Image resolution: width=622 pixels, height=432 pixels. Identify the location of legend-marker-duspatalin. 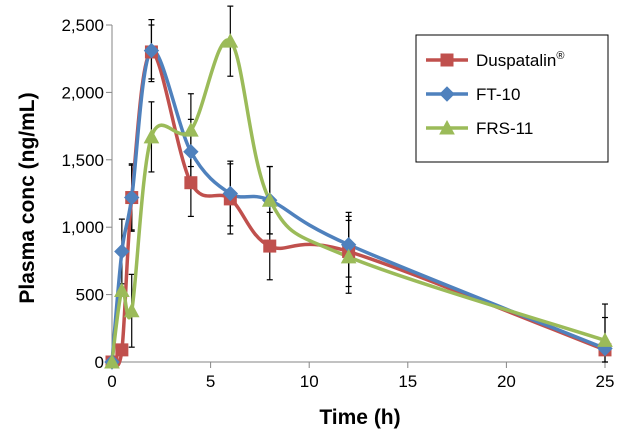
(447, 60).